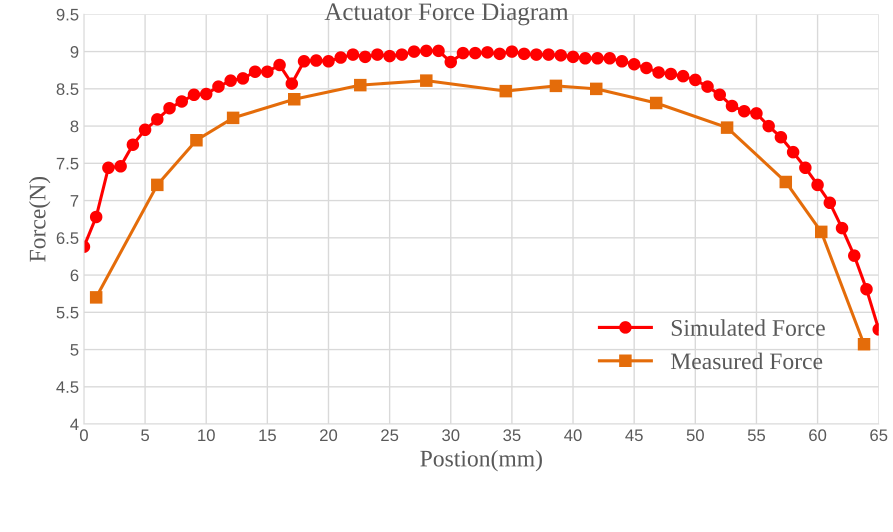  I want to click on x-tick-label: 5, so click(145, 435).